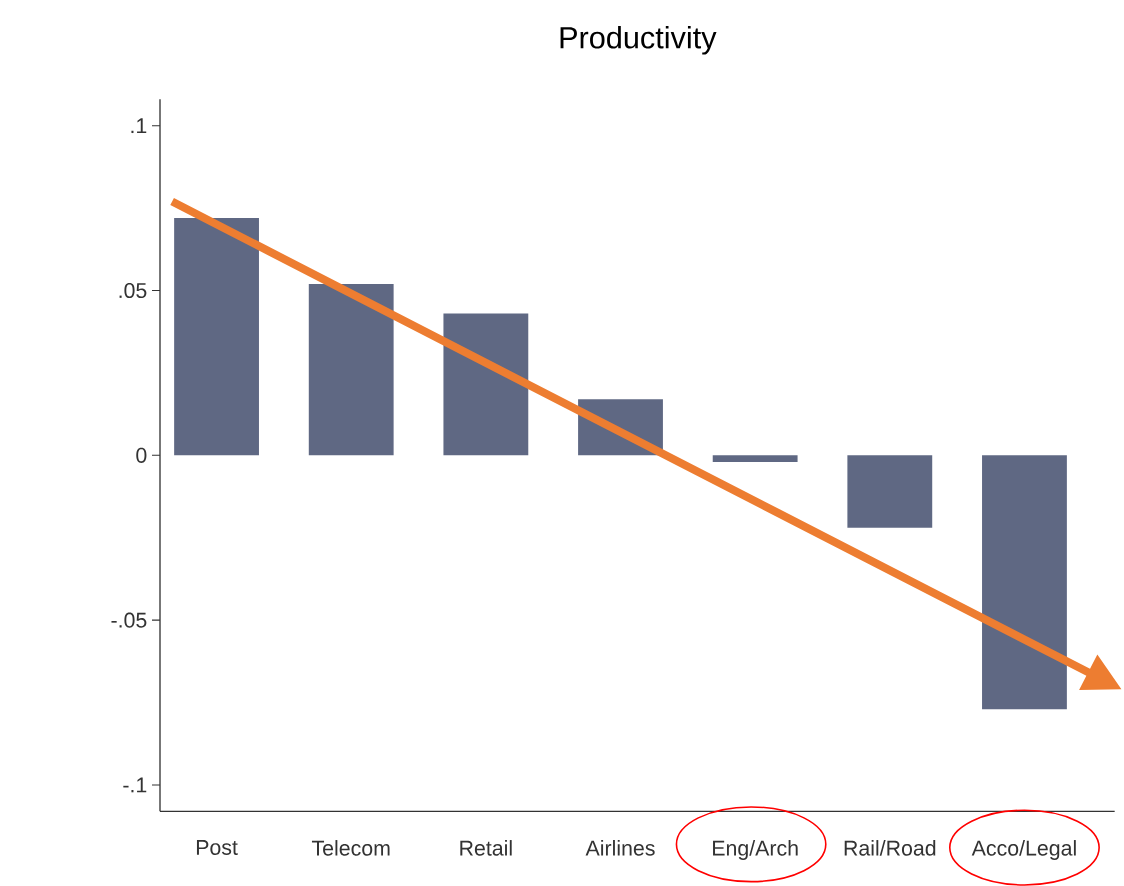 This screenshot has height=886, width=1124. What do you see at coordinates (638, 40) in the screenshot?
I see `chart-title: Productivity` at bounding box center [638, 40].